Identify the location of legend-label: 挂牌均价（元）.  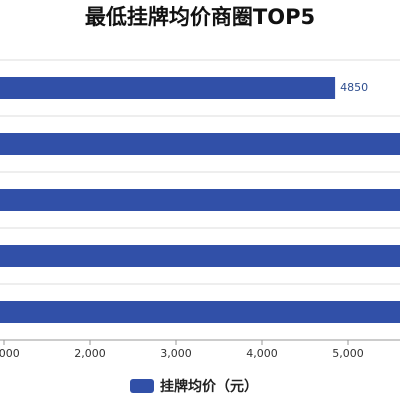
(209, 386).